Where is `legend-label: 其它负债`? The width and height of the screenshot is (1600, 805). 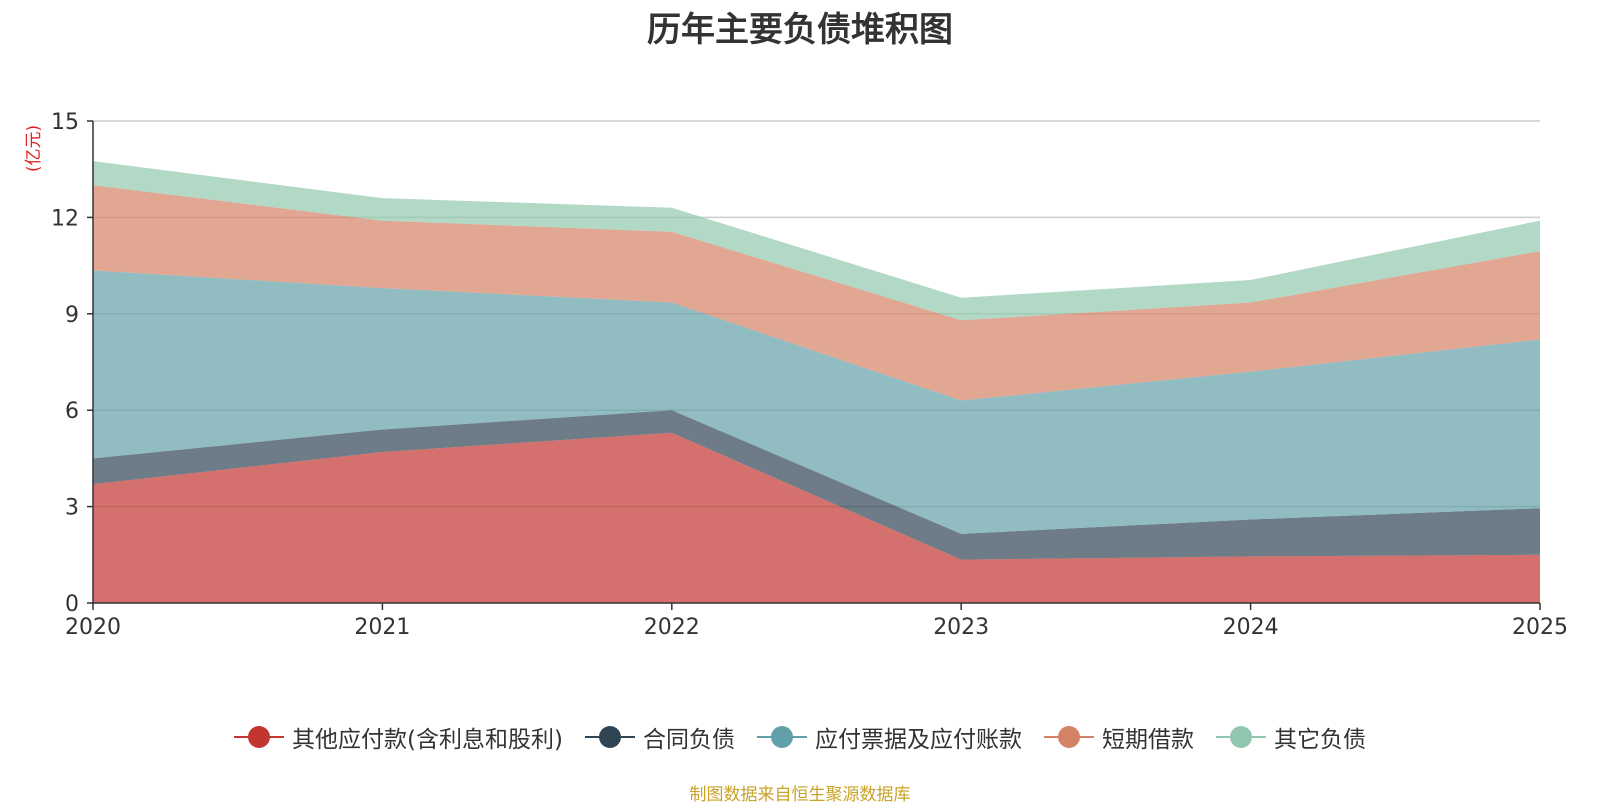 legend-label: 其它负债 is located at coordinates (1319, 740).